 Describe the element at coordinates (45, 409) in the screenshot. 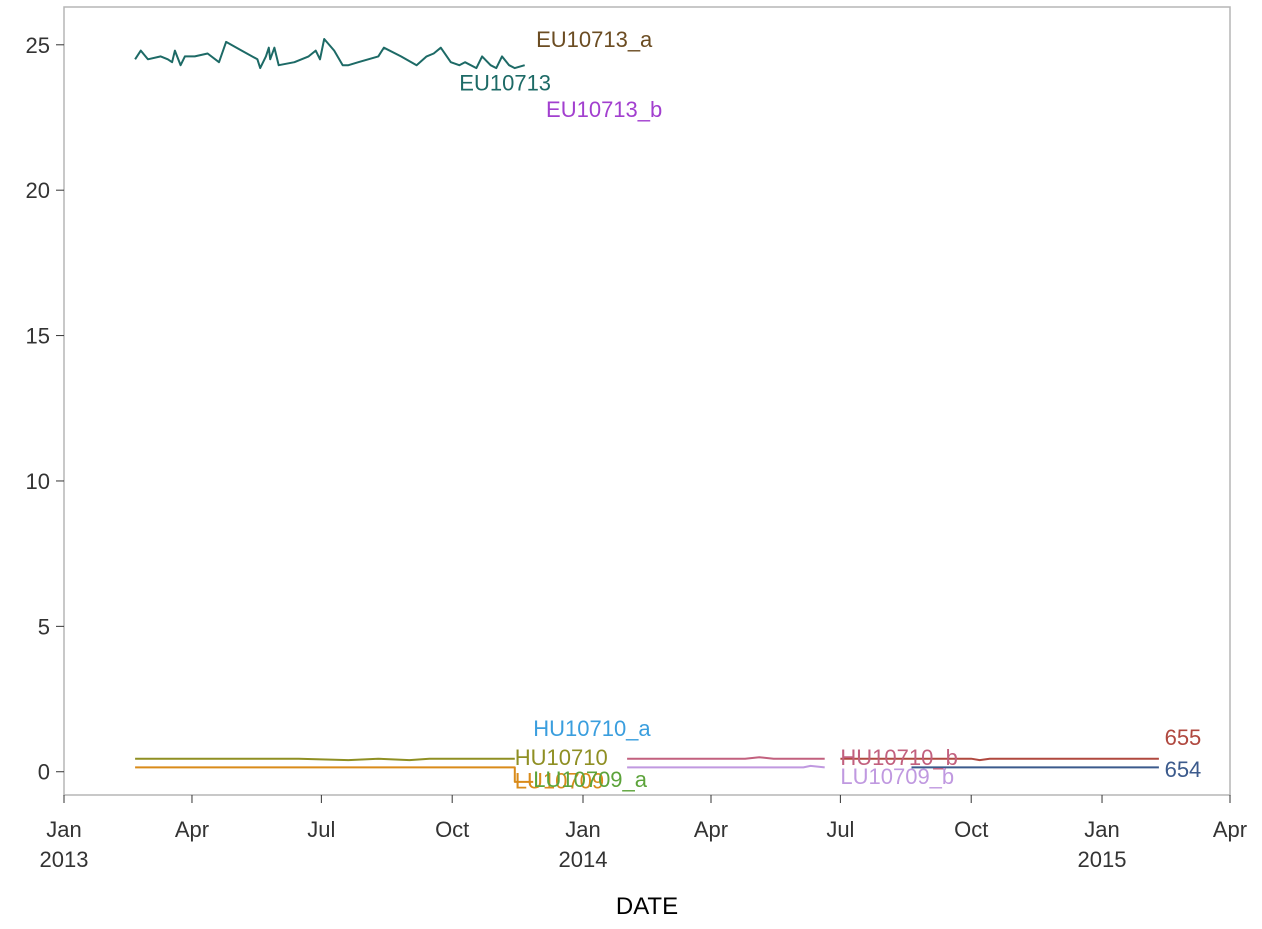

I see `y-axis: 0 5 10 15 20 25` at that location.